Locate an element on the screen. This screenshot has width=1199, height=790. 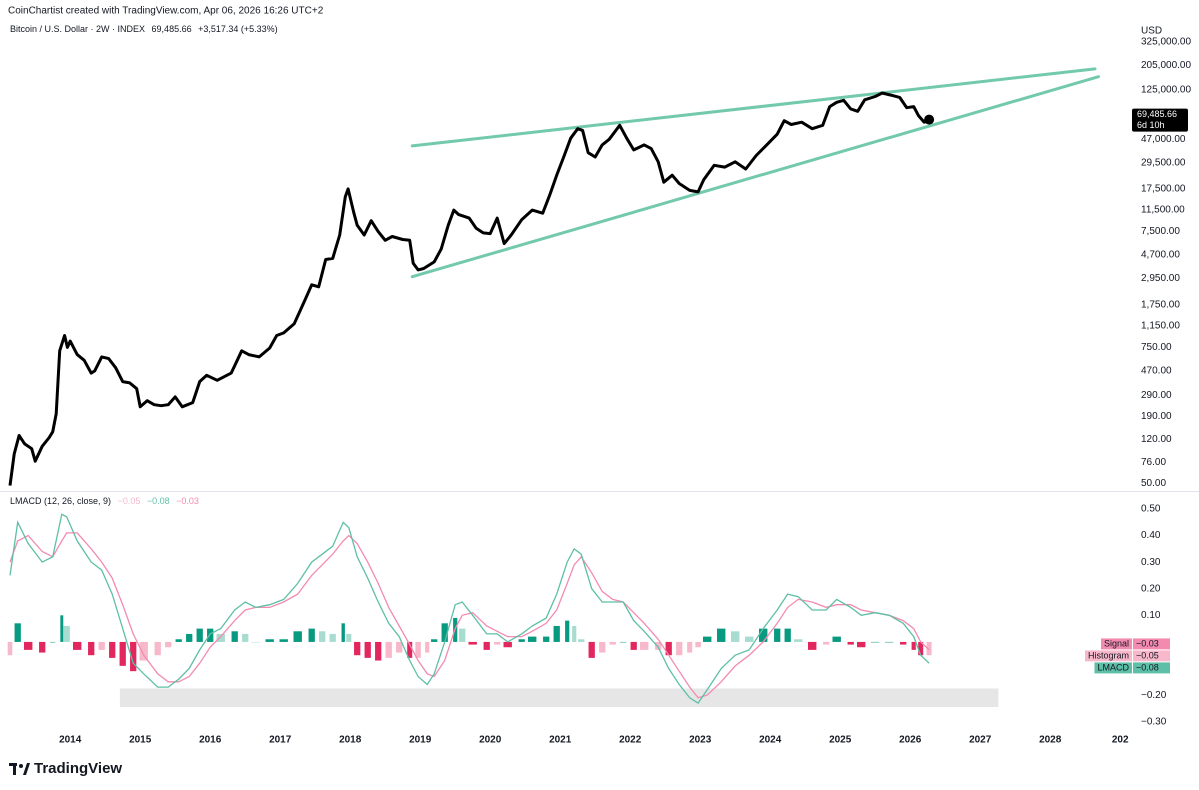
y-tick-label: 1,750.00 is located at coordinates (1160, 304).